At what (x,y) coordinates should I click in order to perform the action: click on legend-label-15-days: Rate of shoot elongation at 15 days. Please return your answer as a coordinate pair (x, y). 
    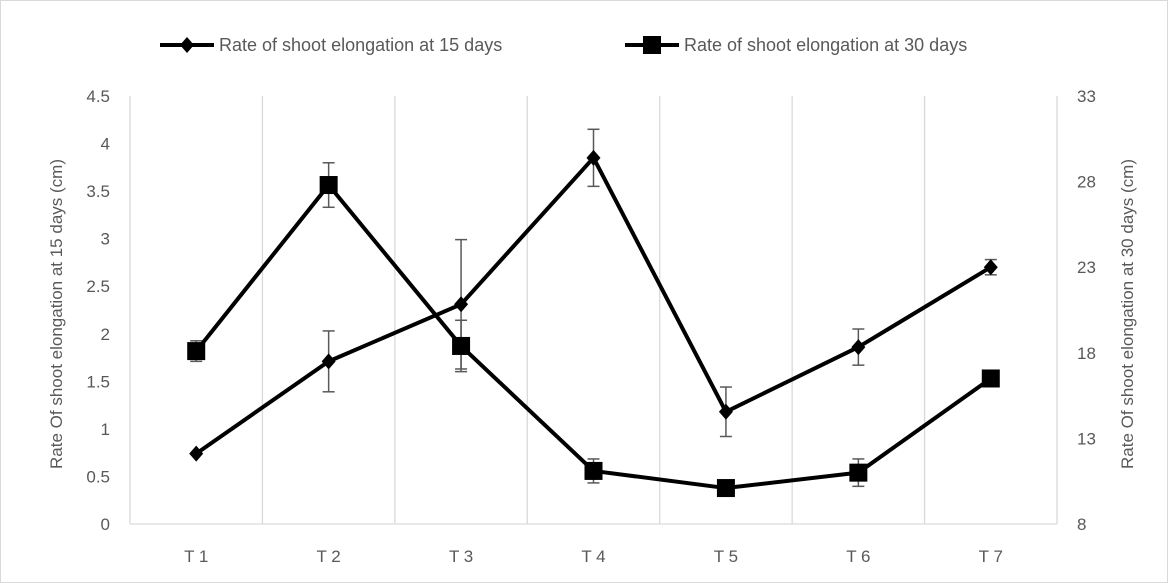
    Looking at the image, I should click on (360, 45).